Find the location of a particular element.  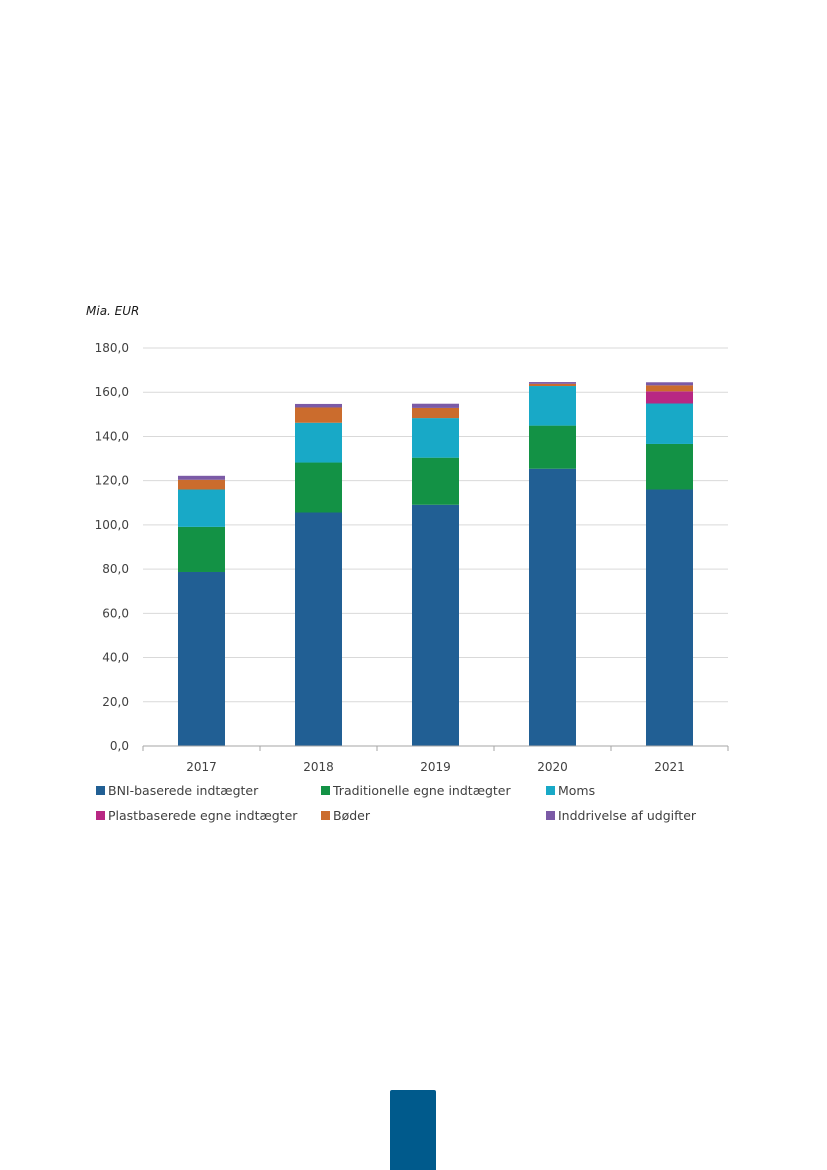

page-tab-marker is located at coordinates (413, 1130).